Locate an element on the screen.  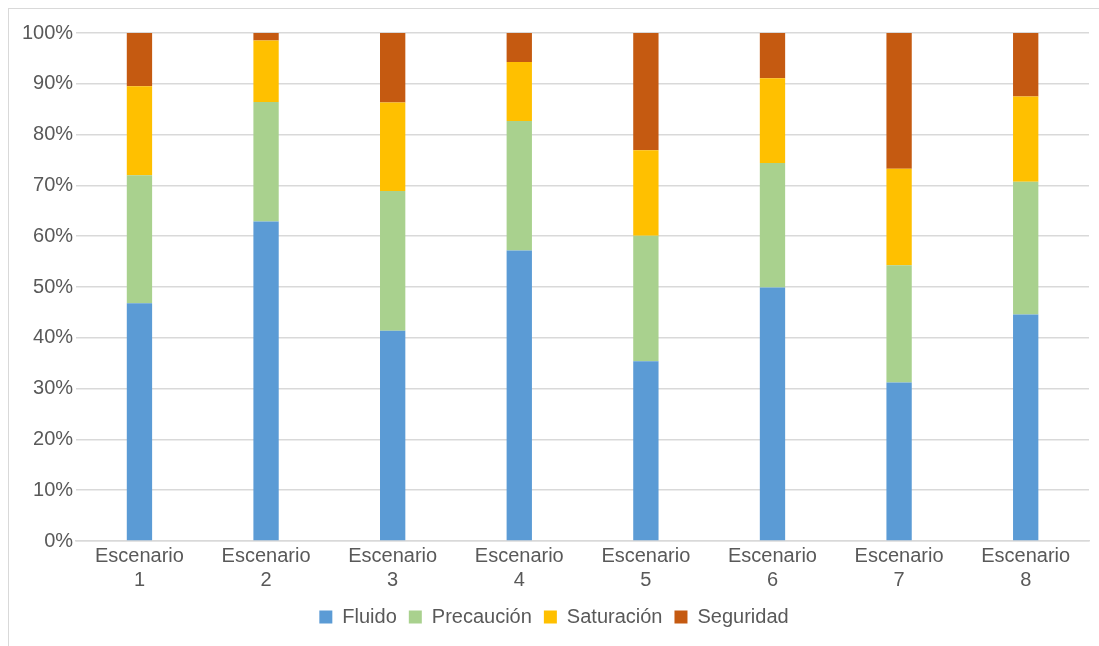
x-tick-label: Escenario 4 is located at coordinates (519, 566).